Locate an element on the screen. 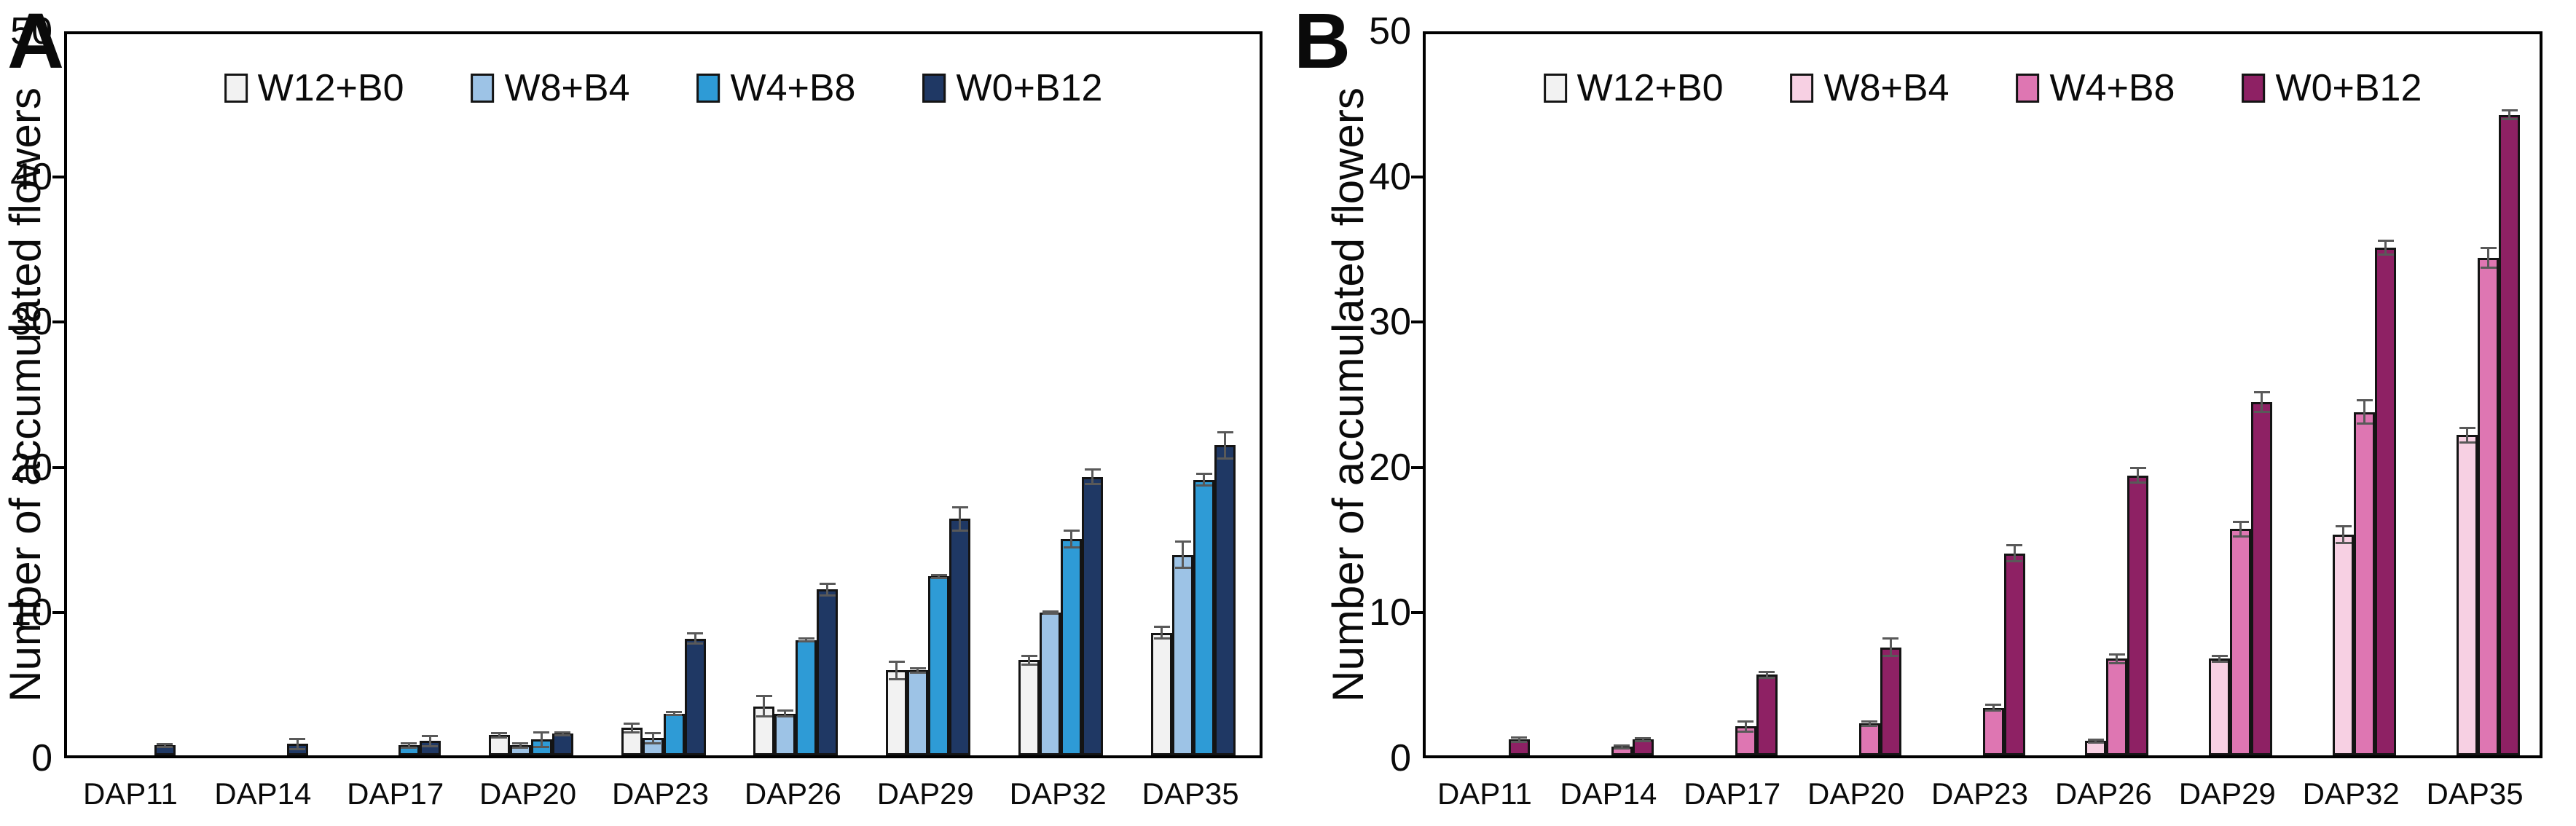 This screenshot has width=2576, height=826. bar-dap23-w0b12 is located at coordinates (2014, 654).